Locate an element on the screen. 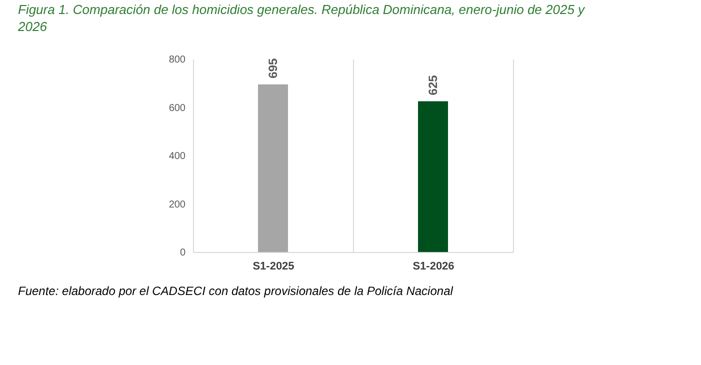 The image size is (701, 365). x-tick-label: S1-2026 is located at coordinates (433, 266).